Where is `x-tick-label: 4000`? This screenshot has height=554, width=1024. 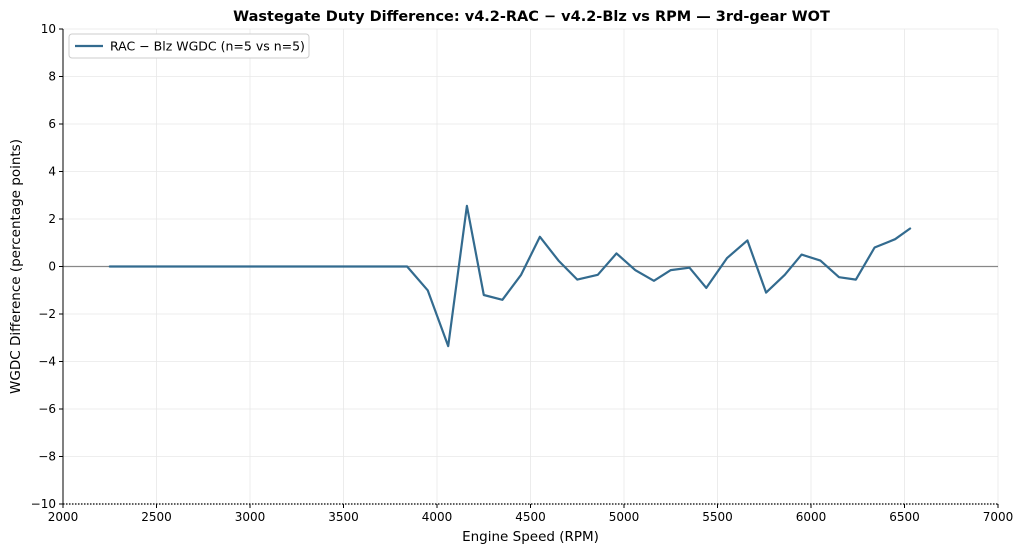 x-tick-label: 4000 is located at coordinates (437, 517).